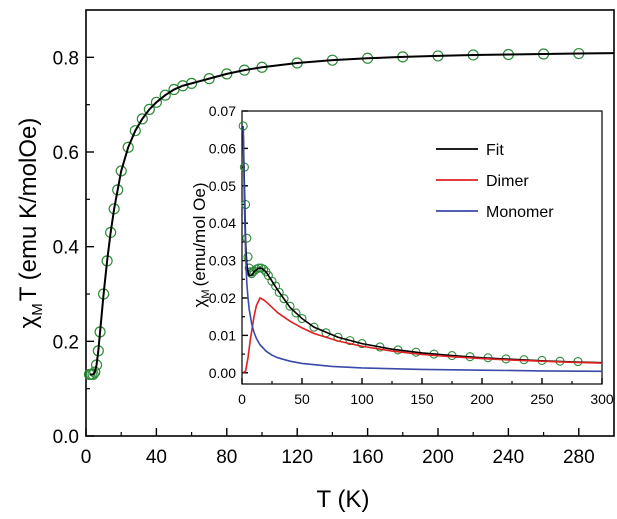 This screenshot has width=617, height=519. What do you see at coordinates (297, 457) in the screenshot?
I see `main-x-tick-label: 120` at bounding box center [297, 457].